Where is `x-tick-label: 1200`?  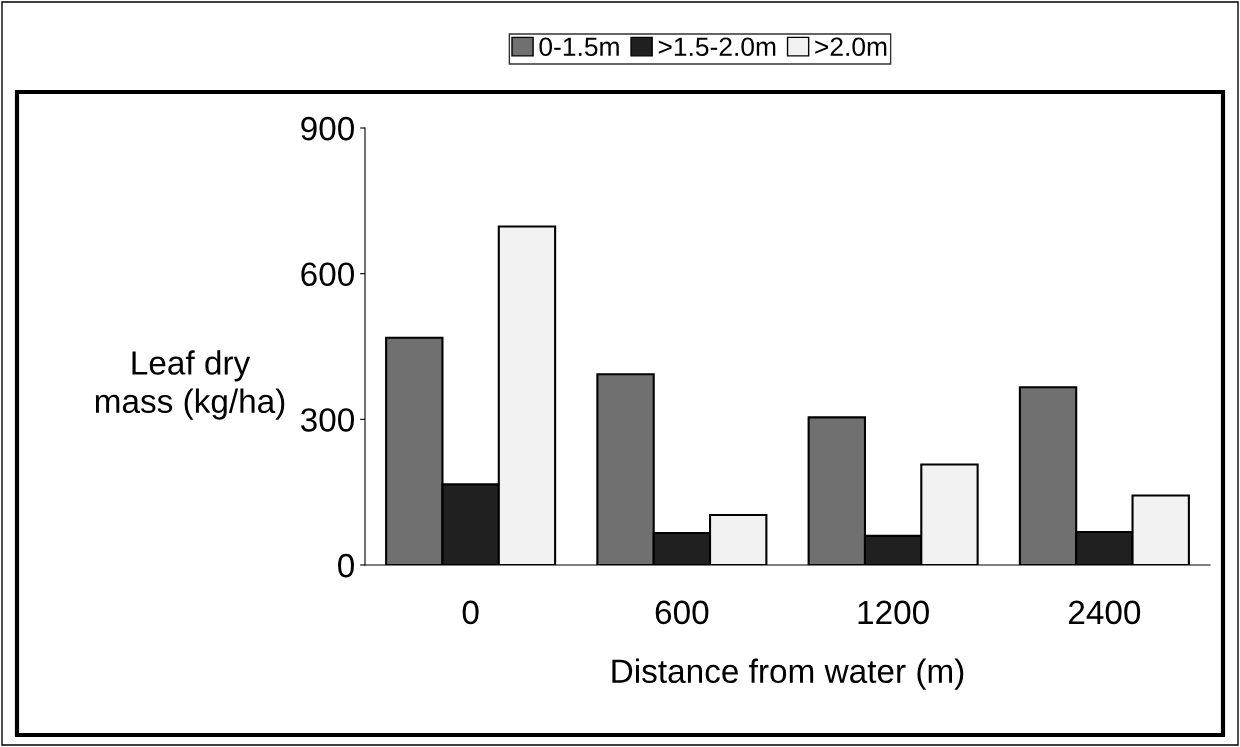
x-tick-label: 1200 is located at coordinates (893, 612).